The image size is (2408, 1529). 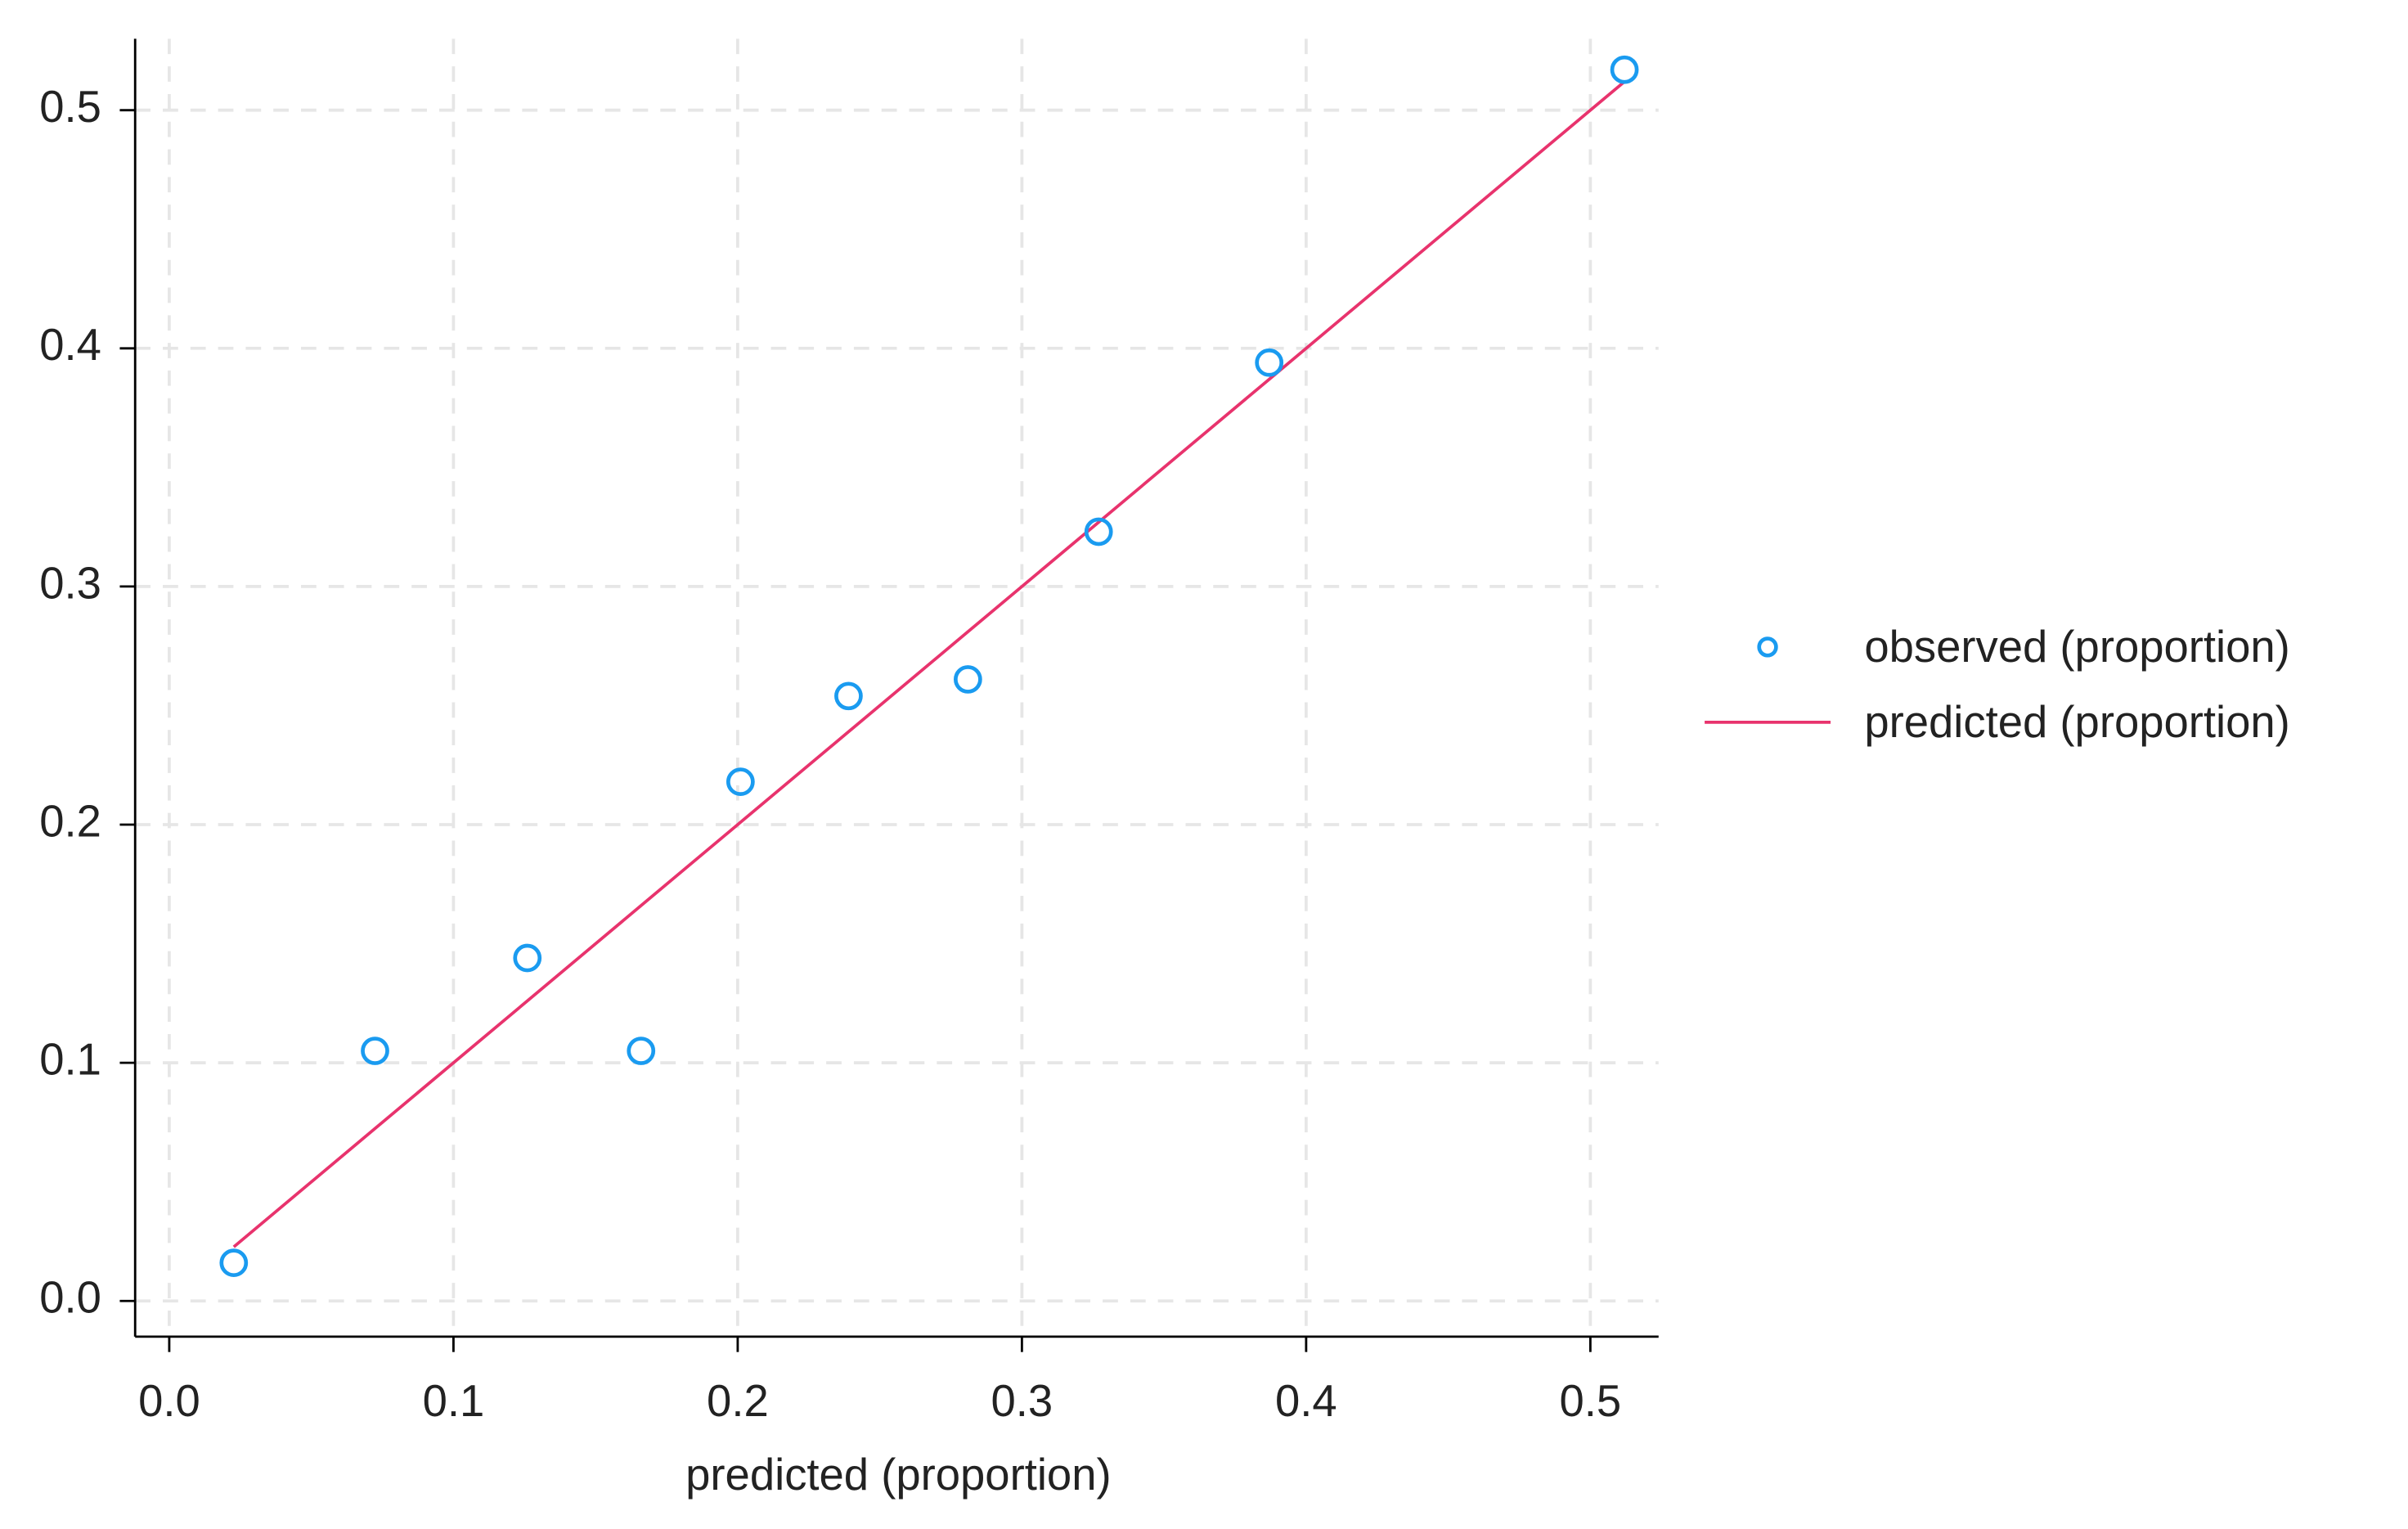 I want to click on x-tick-label: 0.3, so click(x=1022, y=1401).